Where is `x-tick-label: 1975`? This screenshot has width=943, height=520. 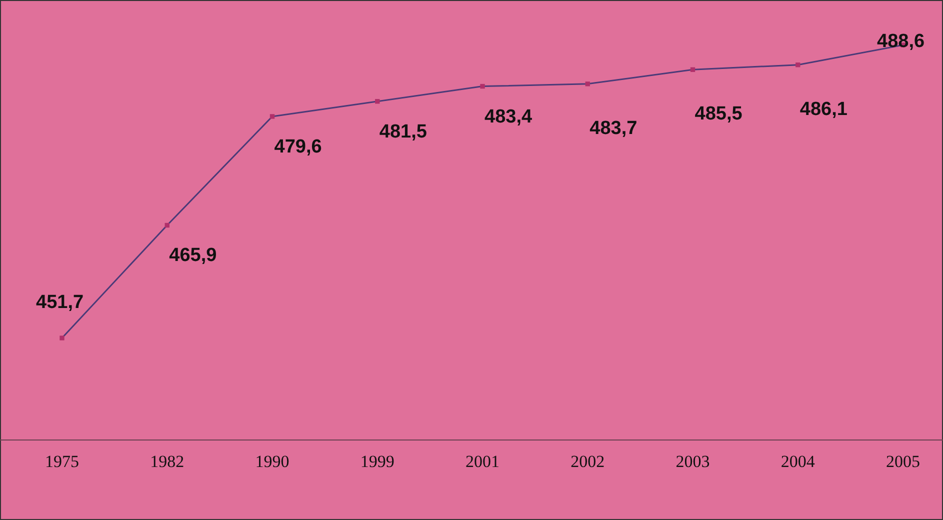
x-tick-label: 1975 is located at coordinates (62, 461).